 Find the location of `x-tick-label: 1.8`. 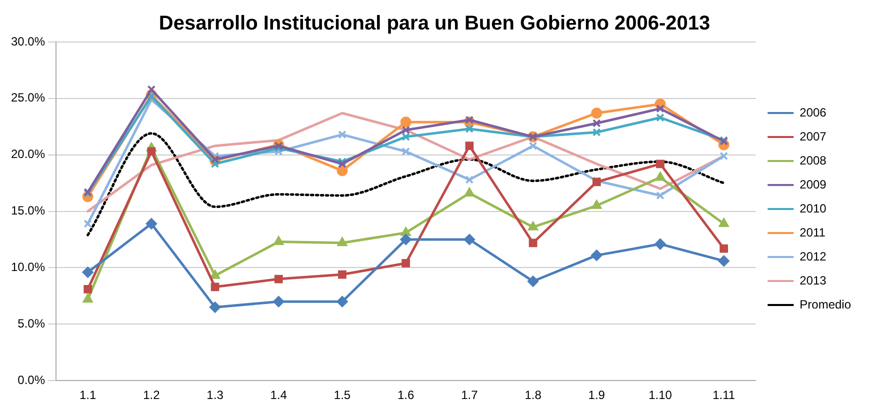

x-tick-label: 1.8 is located at coordinates (533, 395).